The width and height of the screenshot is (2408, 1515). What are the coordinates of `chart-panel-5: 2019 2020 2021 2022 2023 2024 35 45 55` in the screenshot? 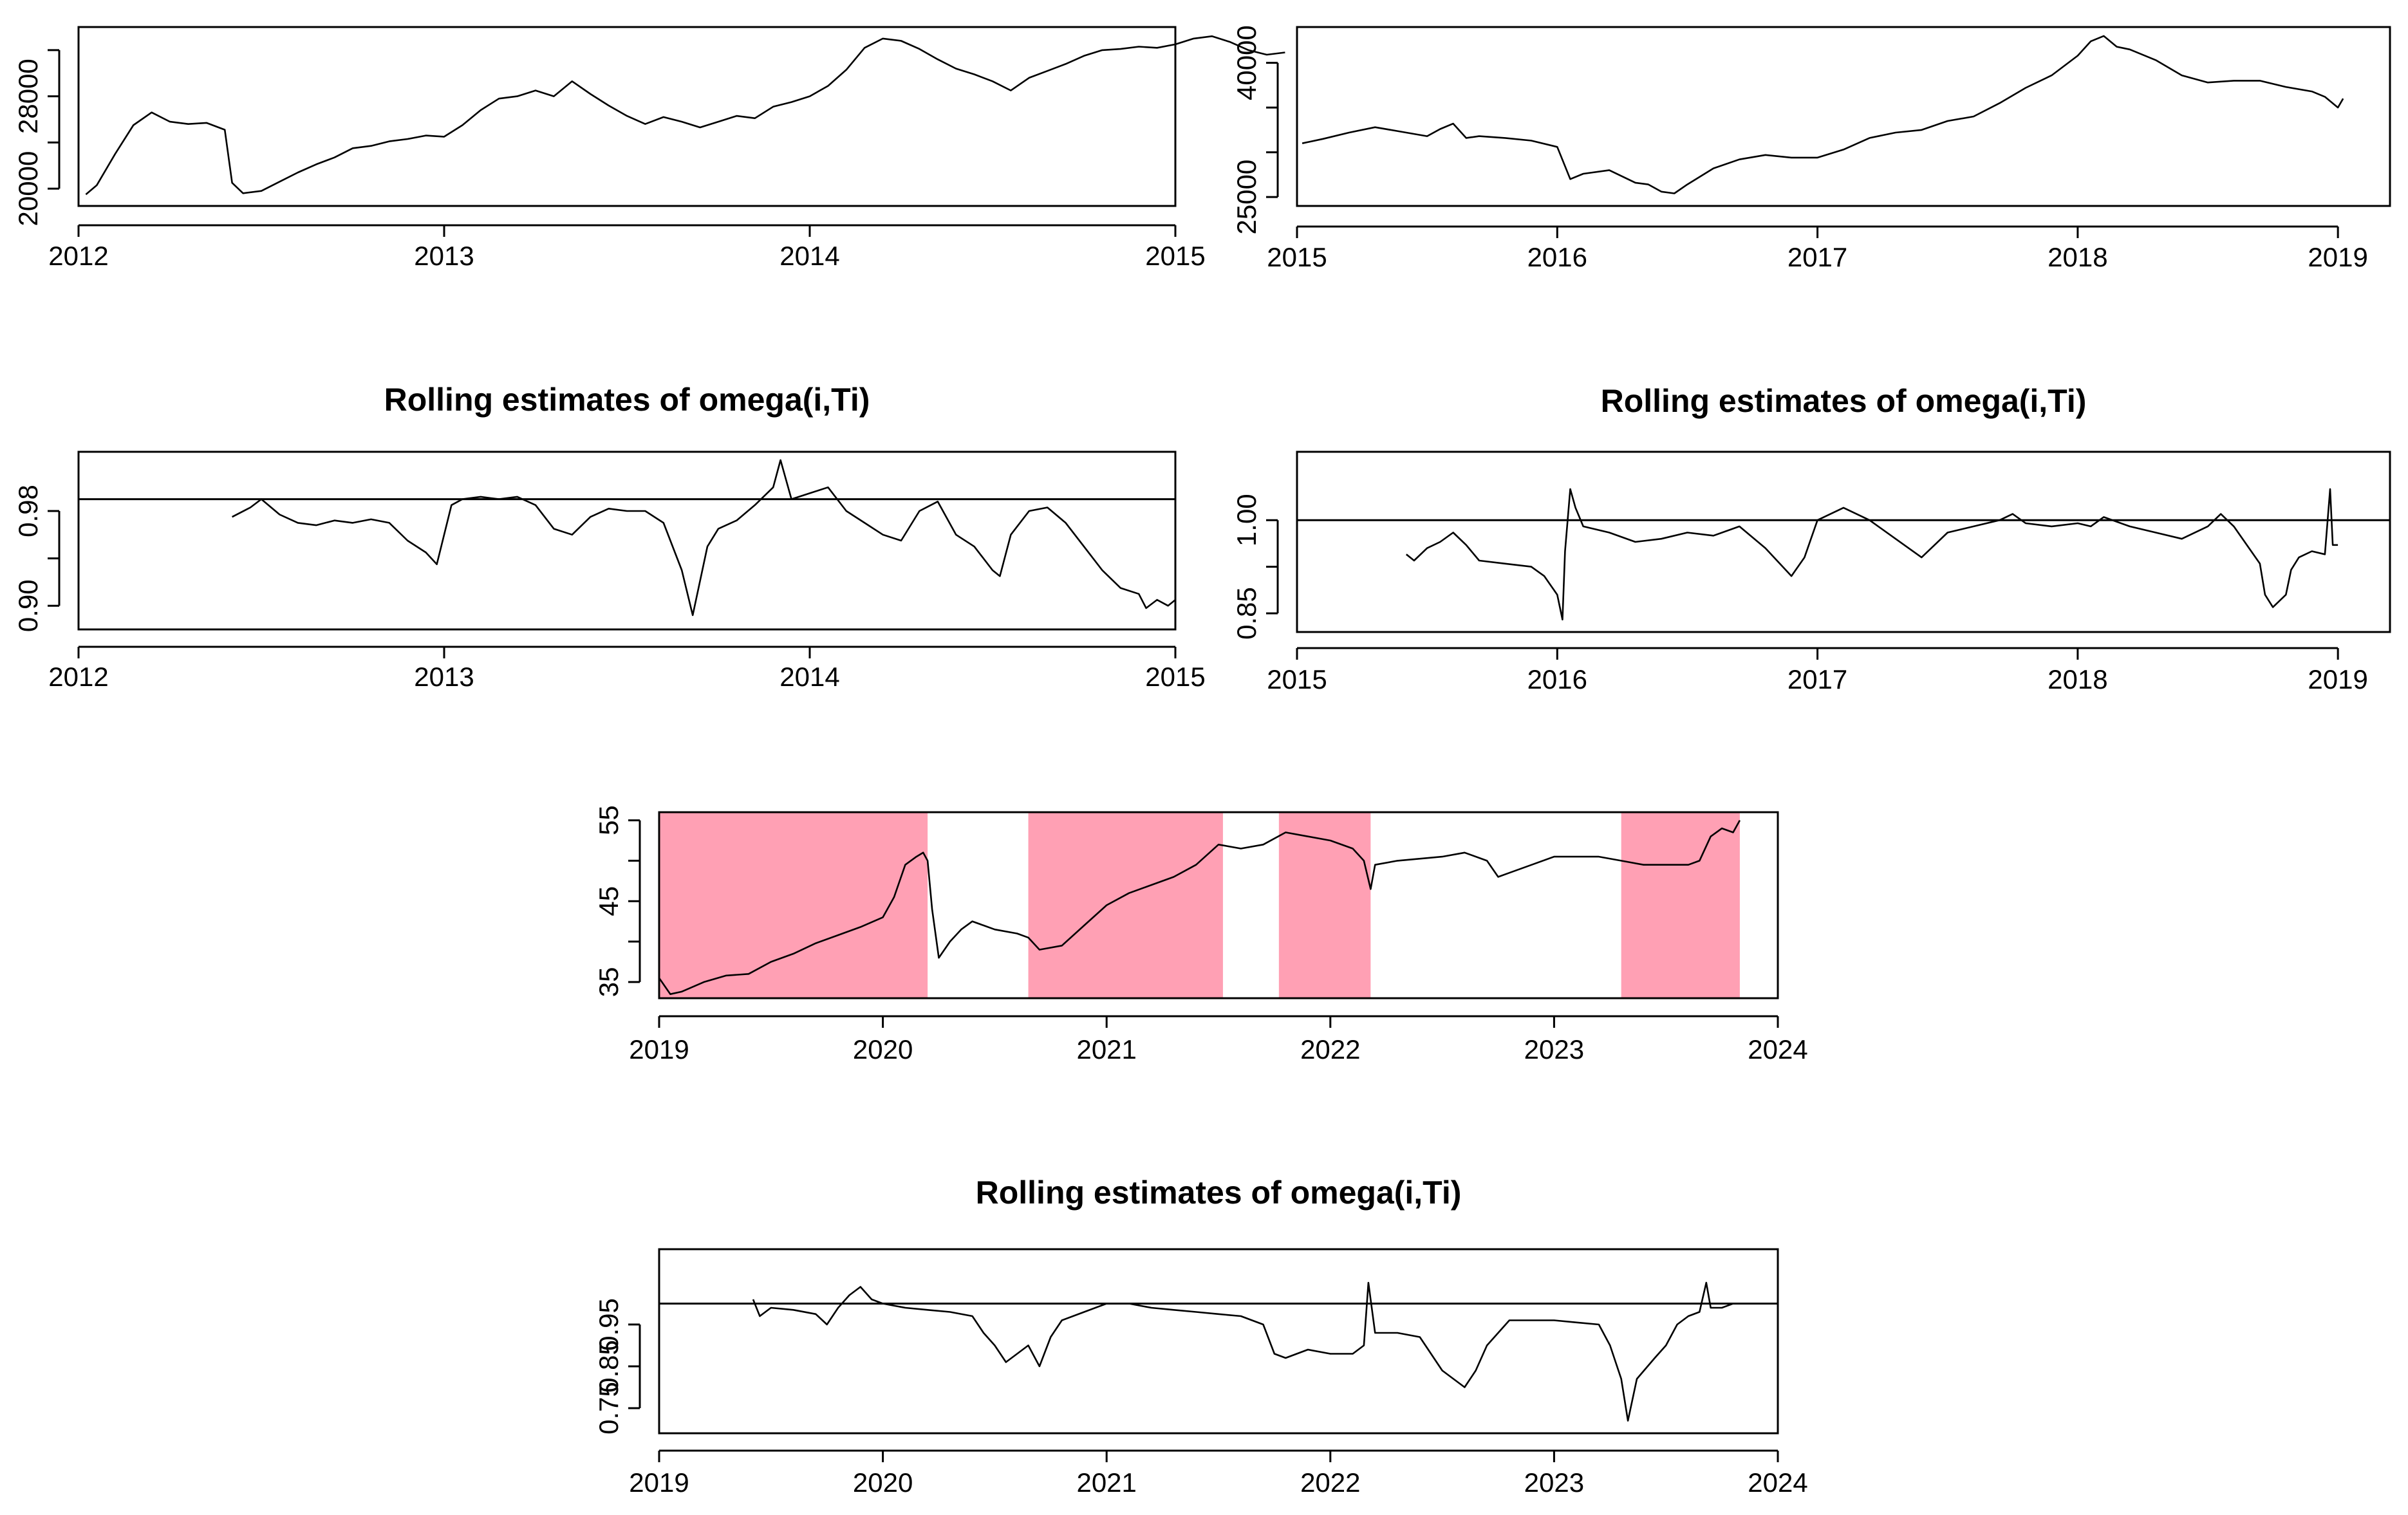 It's located at (1200, 934).